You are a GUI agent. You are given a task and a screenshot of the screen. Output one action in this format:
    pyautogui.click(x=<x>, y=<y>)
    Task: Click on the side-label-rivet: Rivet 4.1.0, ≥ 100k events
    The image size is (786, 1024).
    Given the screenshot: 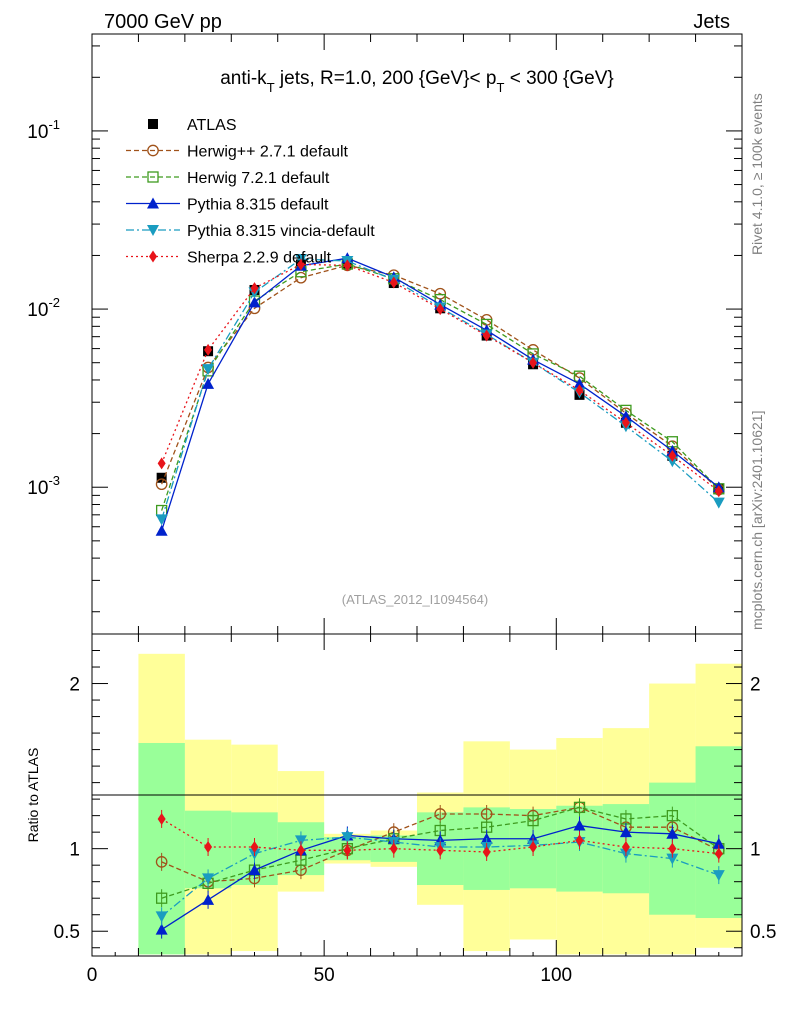 What is the action you would take?
    pyautogui.click(x=757, y=174)
    